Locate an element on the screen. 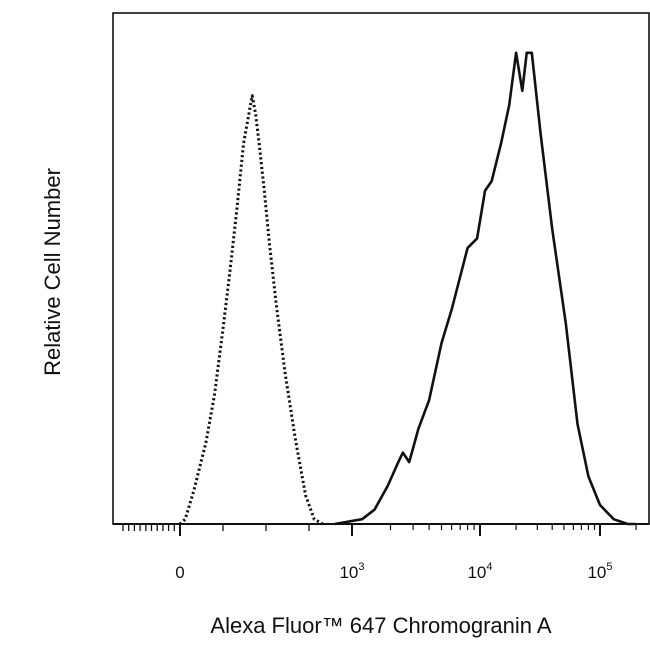  series-dotted-histogram is located at coordinates (251, 310).